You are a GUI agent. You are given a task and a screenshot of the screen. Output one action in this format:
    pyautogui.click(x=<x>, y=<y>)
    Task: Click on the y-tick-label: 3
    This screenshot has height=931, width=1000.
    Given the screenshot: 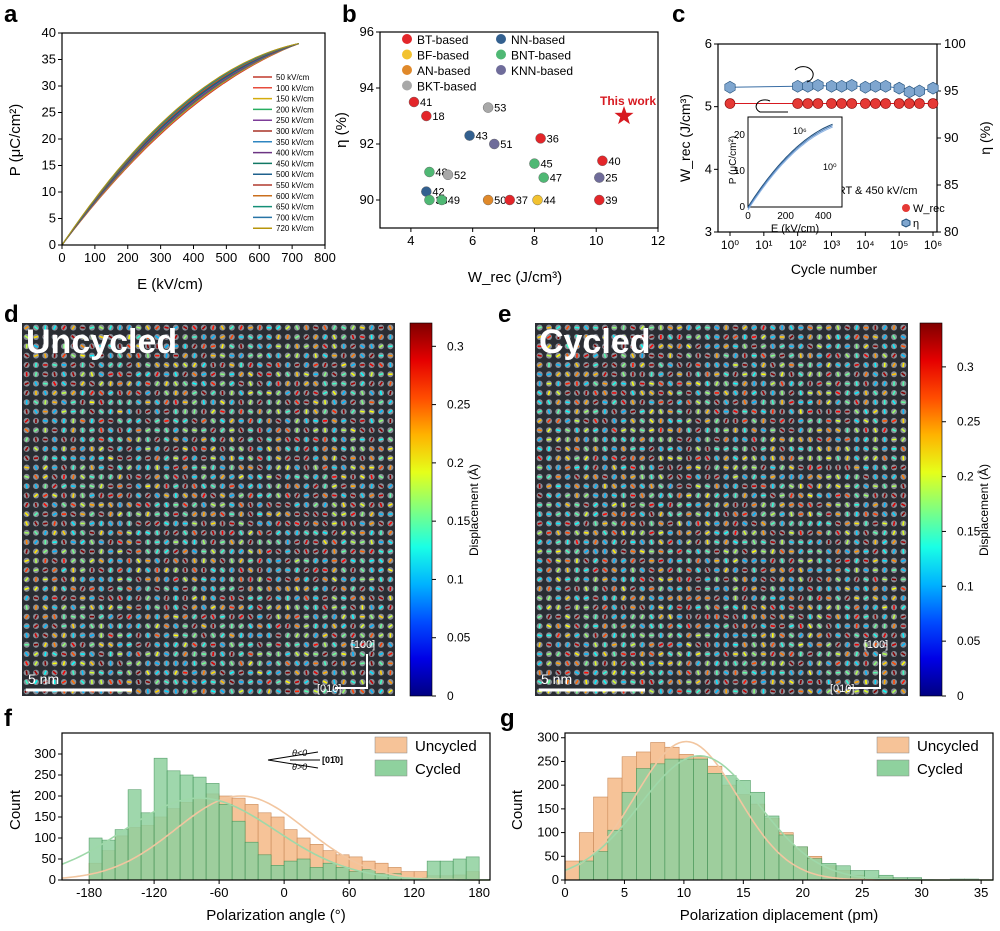 What is the action you would take?
    pyautogui.click(x=708, y=231)
    